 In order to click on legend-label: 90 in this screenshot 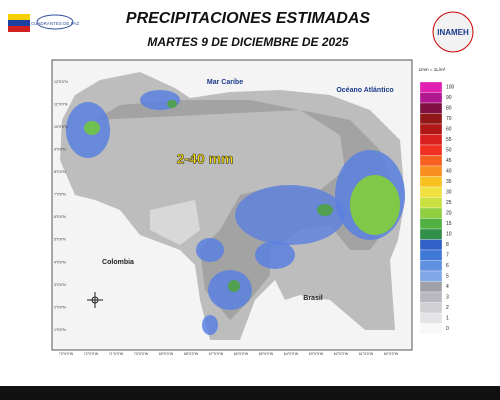, I will do `click(449, 98)`.